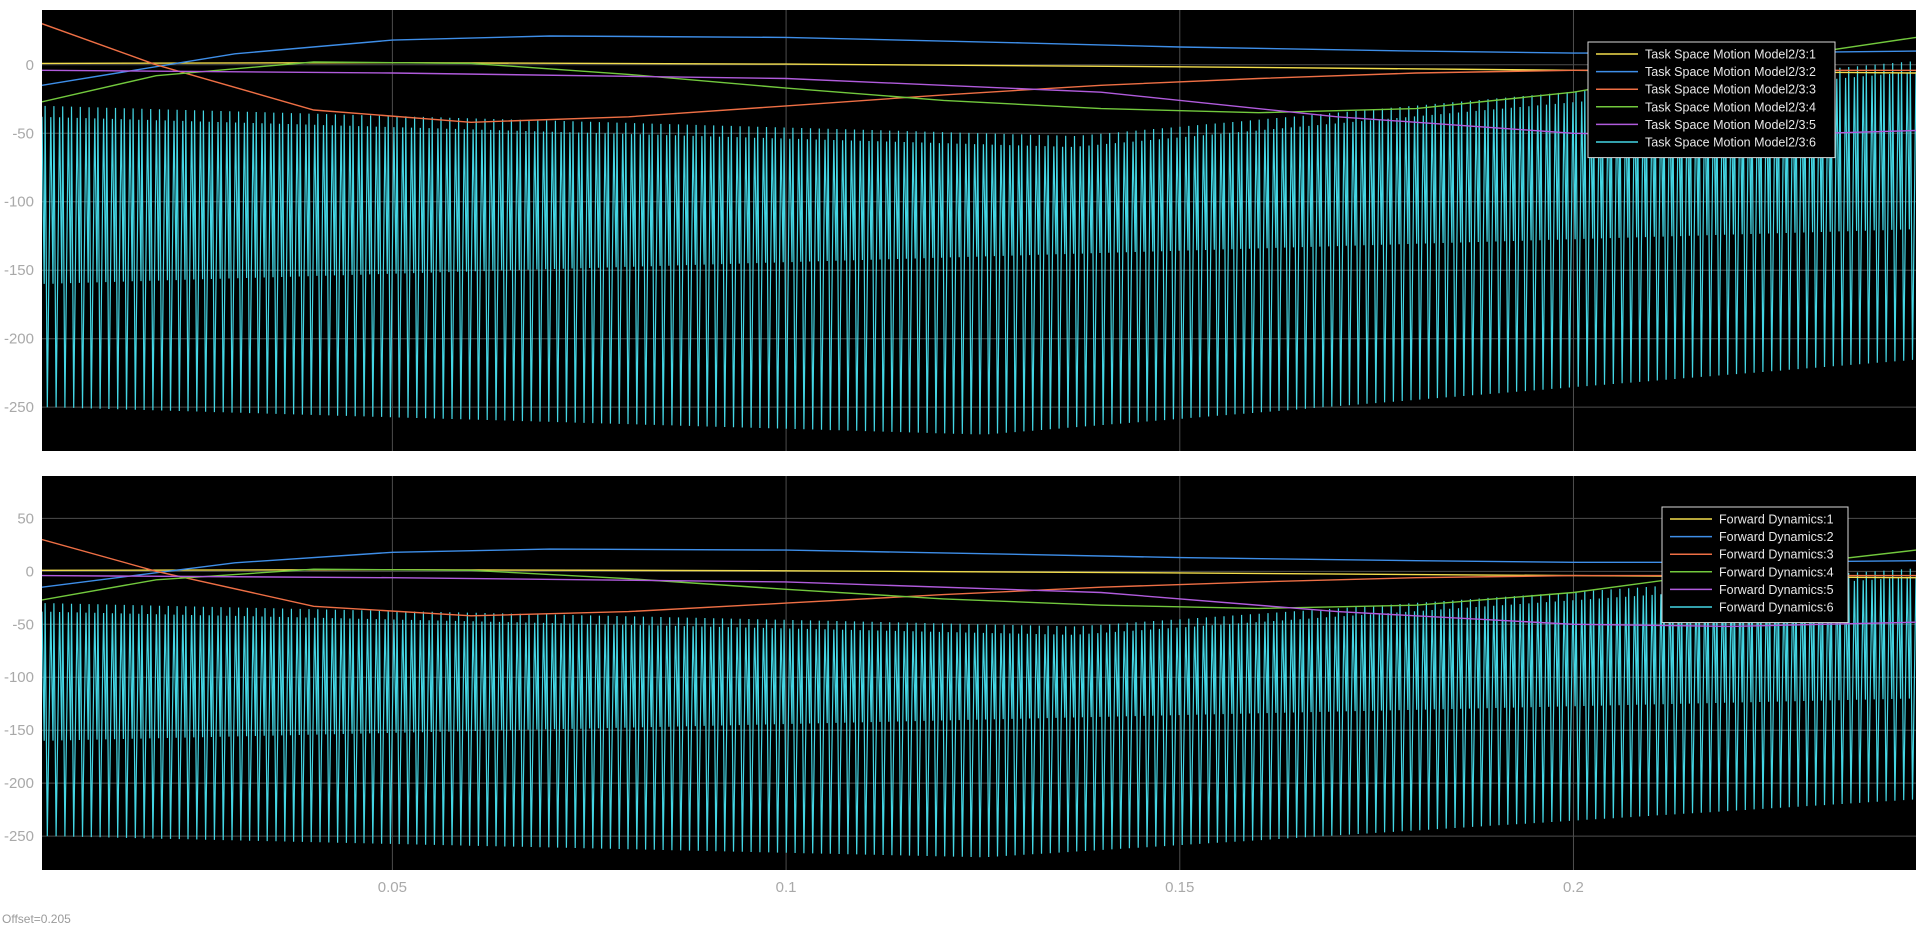  Describe the element at coordinates (392, 887) in the screenshot. I see `x-tick-label: 0.05` at that location.